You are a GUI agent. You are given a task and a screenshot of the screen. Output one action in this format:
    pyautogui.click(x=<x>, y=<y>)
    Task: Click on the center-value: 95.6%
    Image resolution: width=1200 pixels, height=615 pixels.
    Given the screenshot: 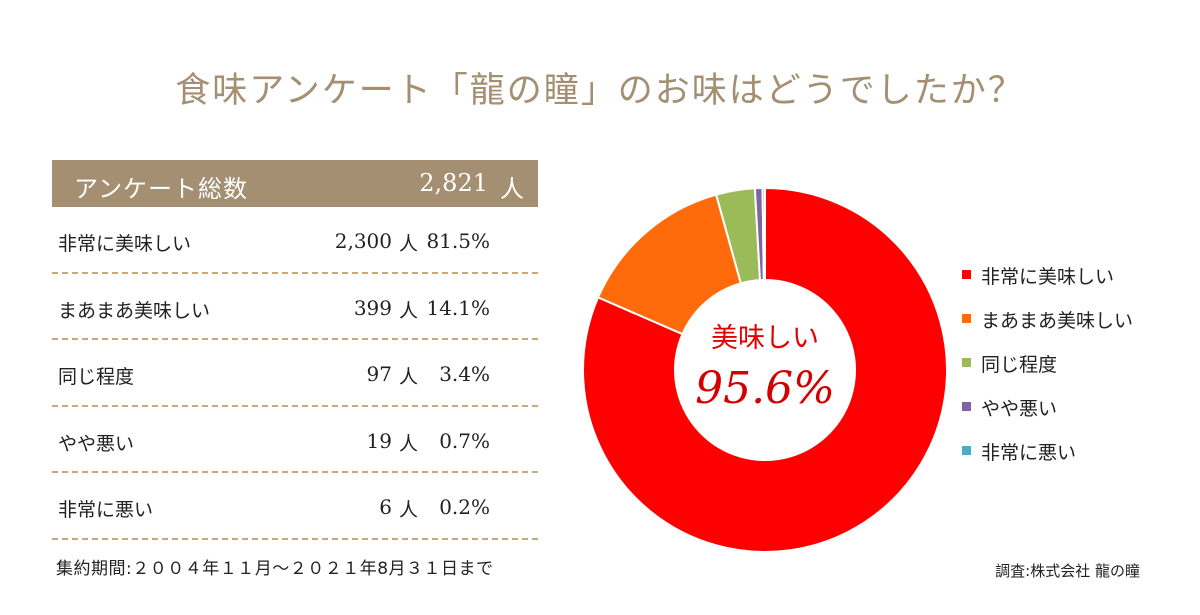 What is the action you would take?
    pyautogui.click(x=765, y=388)
    